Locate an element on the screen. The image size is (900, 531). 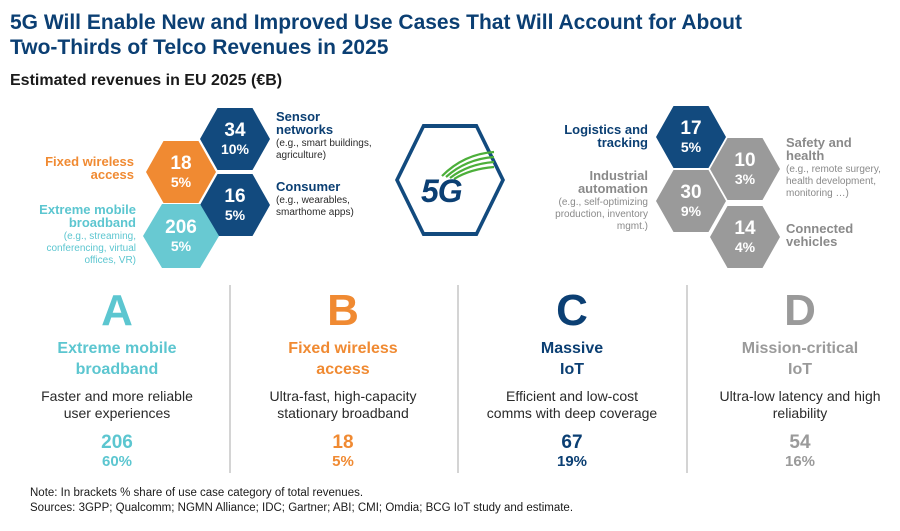
category-letter: D is located at coordinates (800, 310).